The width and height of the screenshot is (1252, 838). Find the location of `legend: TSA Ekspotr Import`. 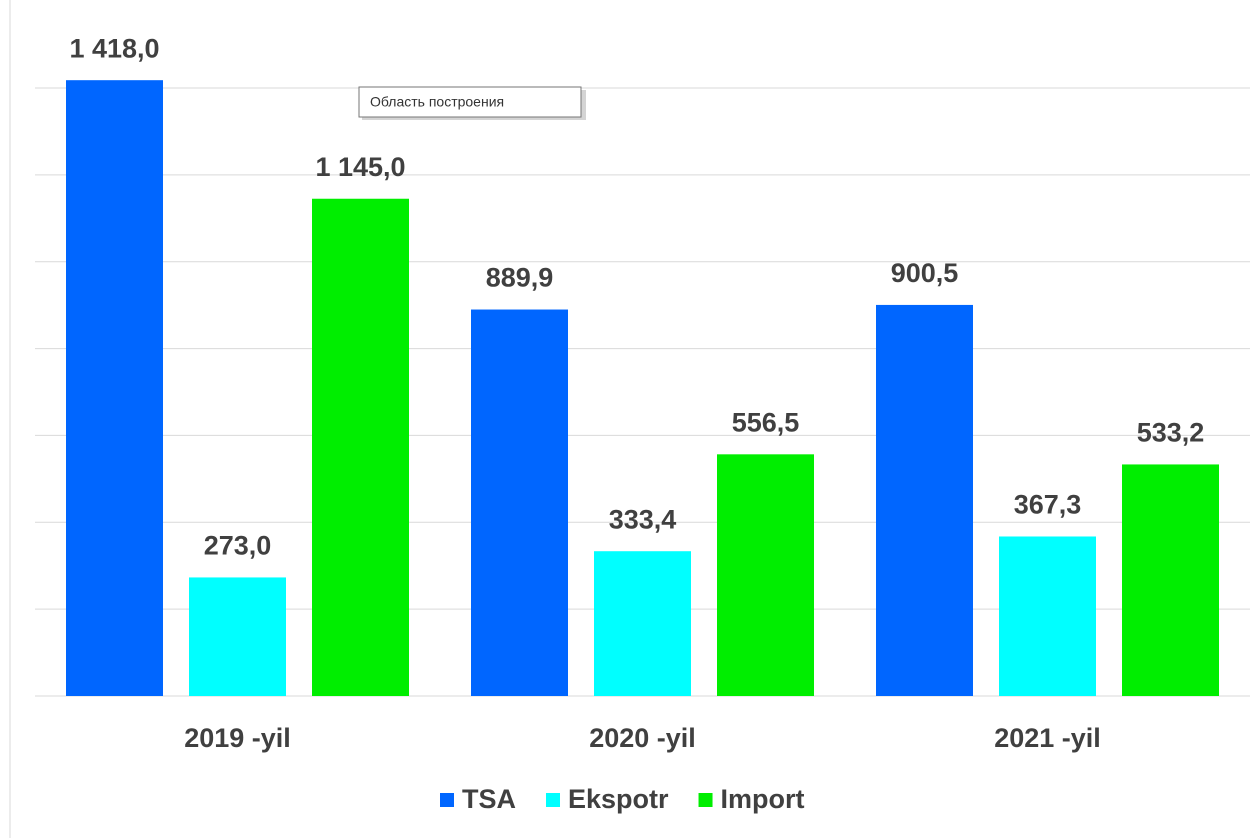

legend: TSA Ekspotr Import is located at coordinates (622, 799).